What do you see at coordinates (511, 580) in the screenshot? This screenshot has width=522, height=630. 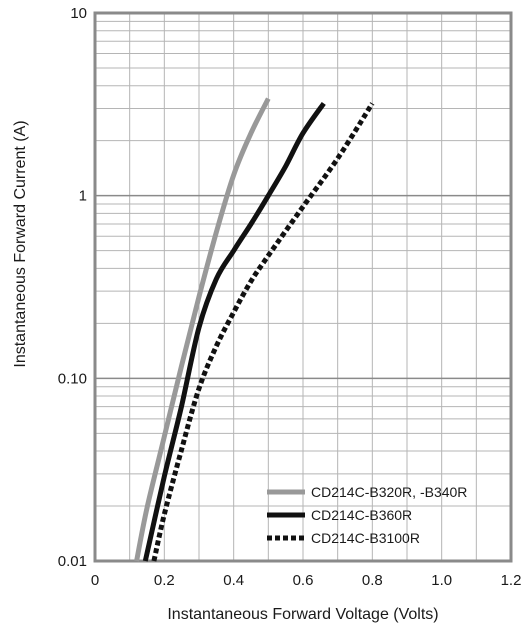 I see `x-tick-label: 1.2` at bounding box center [511, 580].